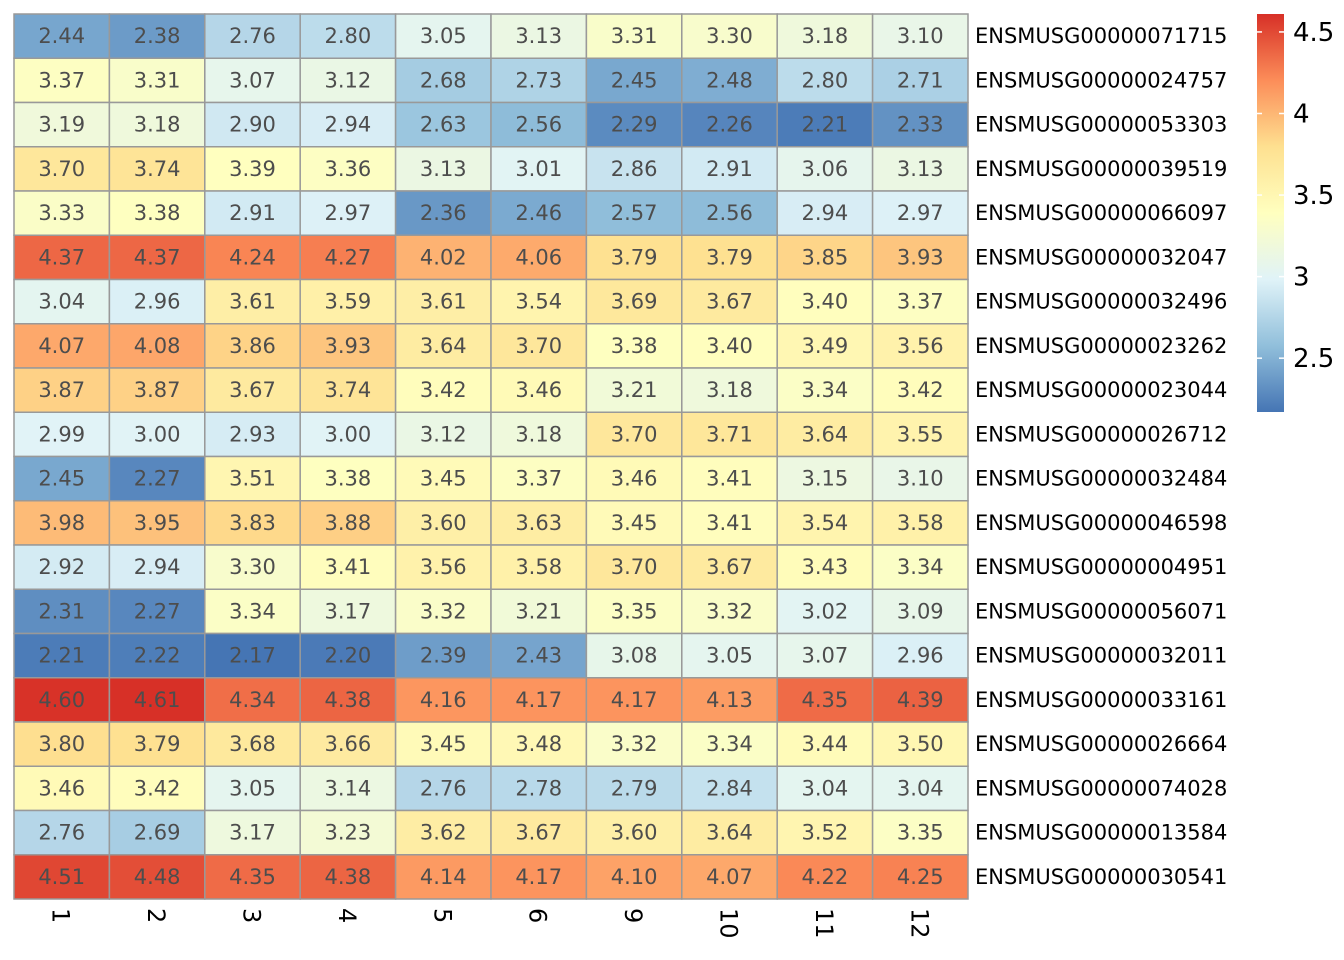 This screenshot has height=960, width=1344. I want to click on cell-value-label: 3.79, so click(729, 257).